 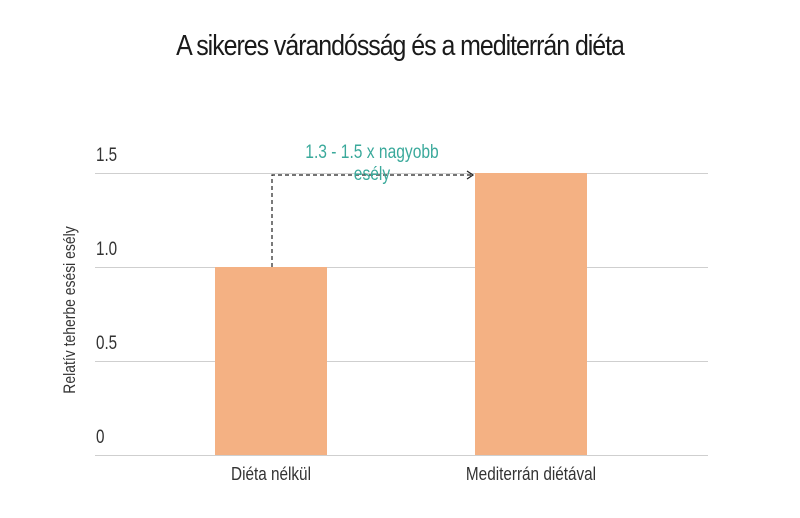 What do you see at coordinates (372, 163) in the screenshot?
I see `annotation-text: 1.3 - 1.5 x nagyobb esély` at bounding box center [372, 163].